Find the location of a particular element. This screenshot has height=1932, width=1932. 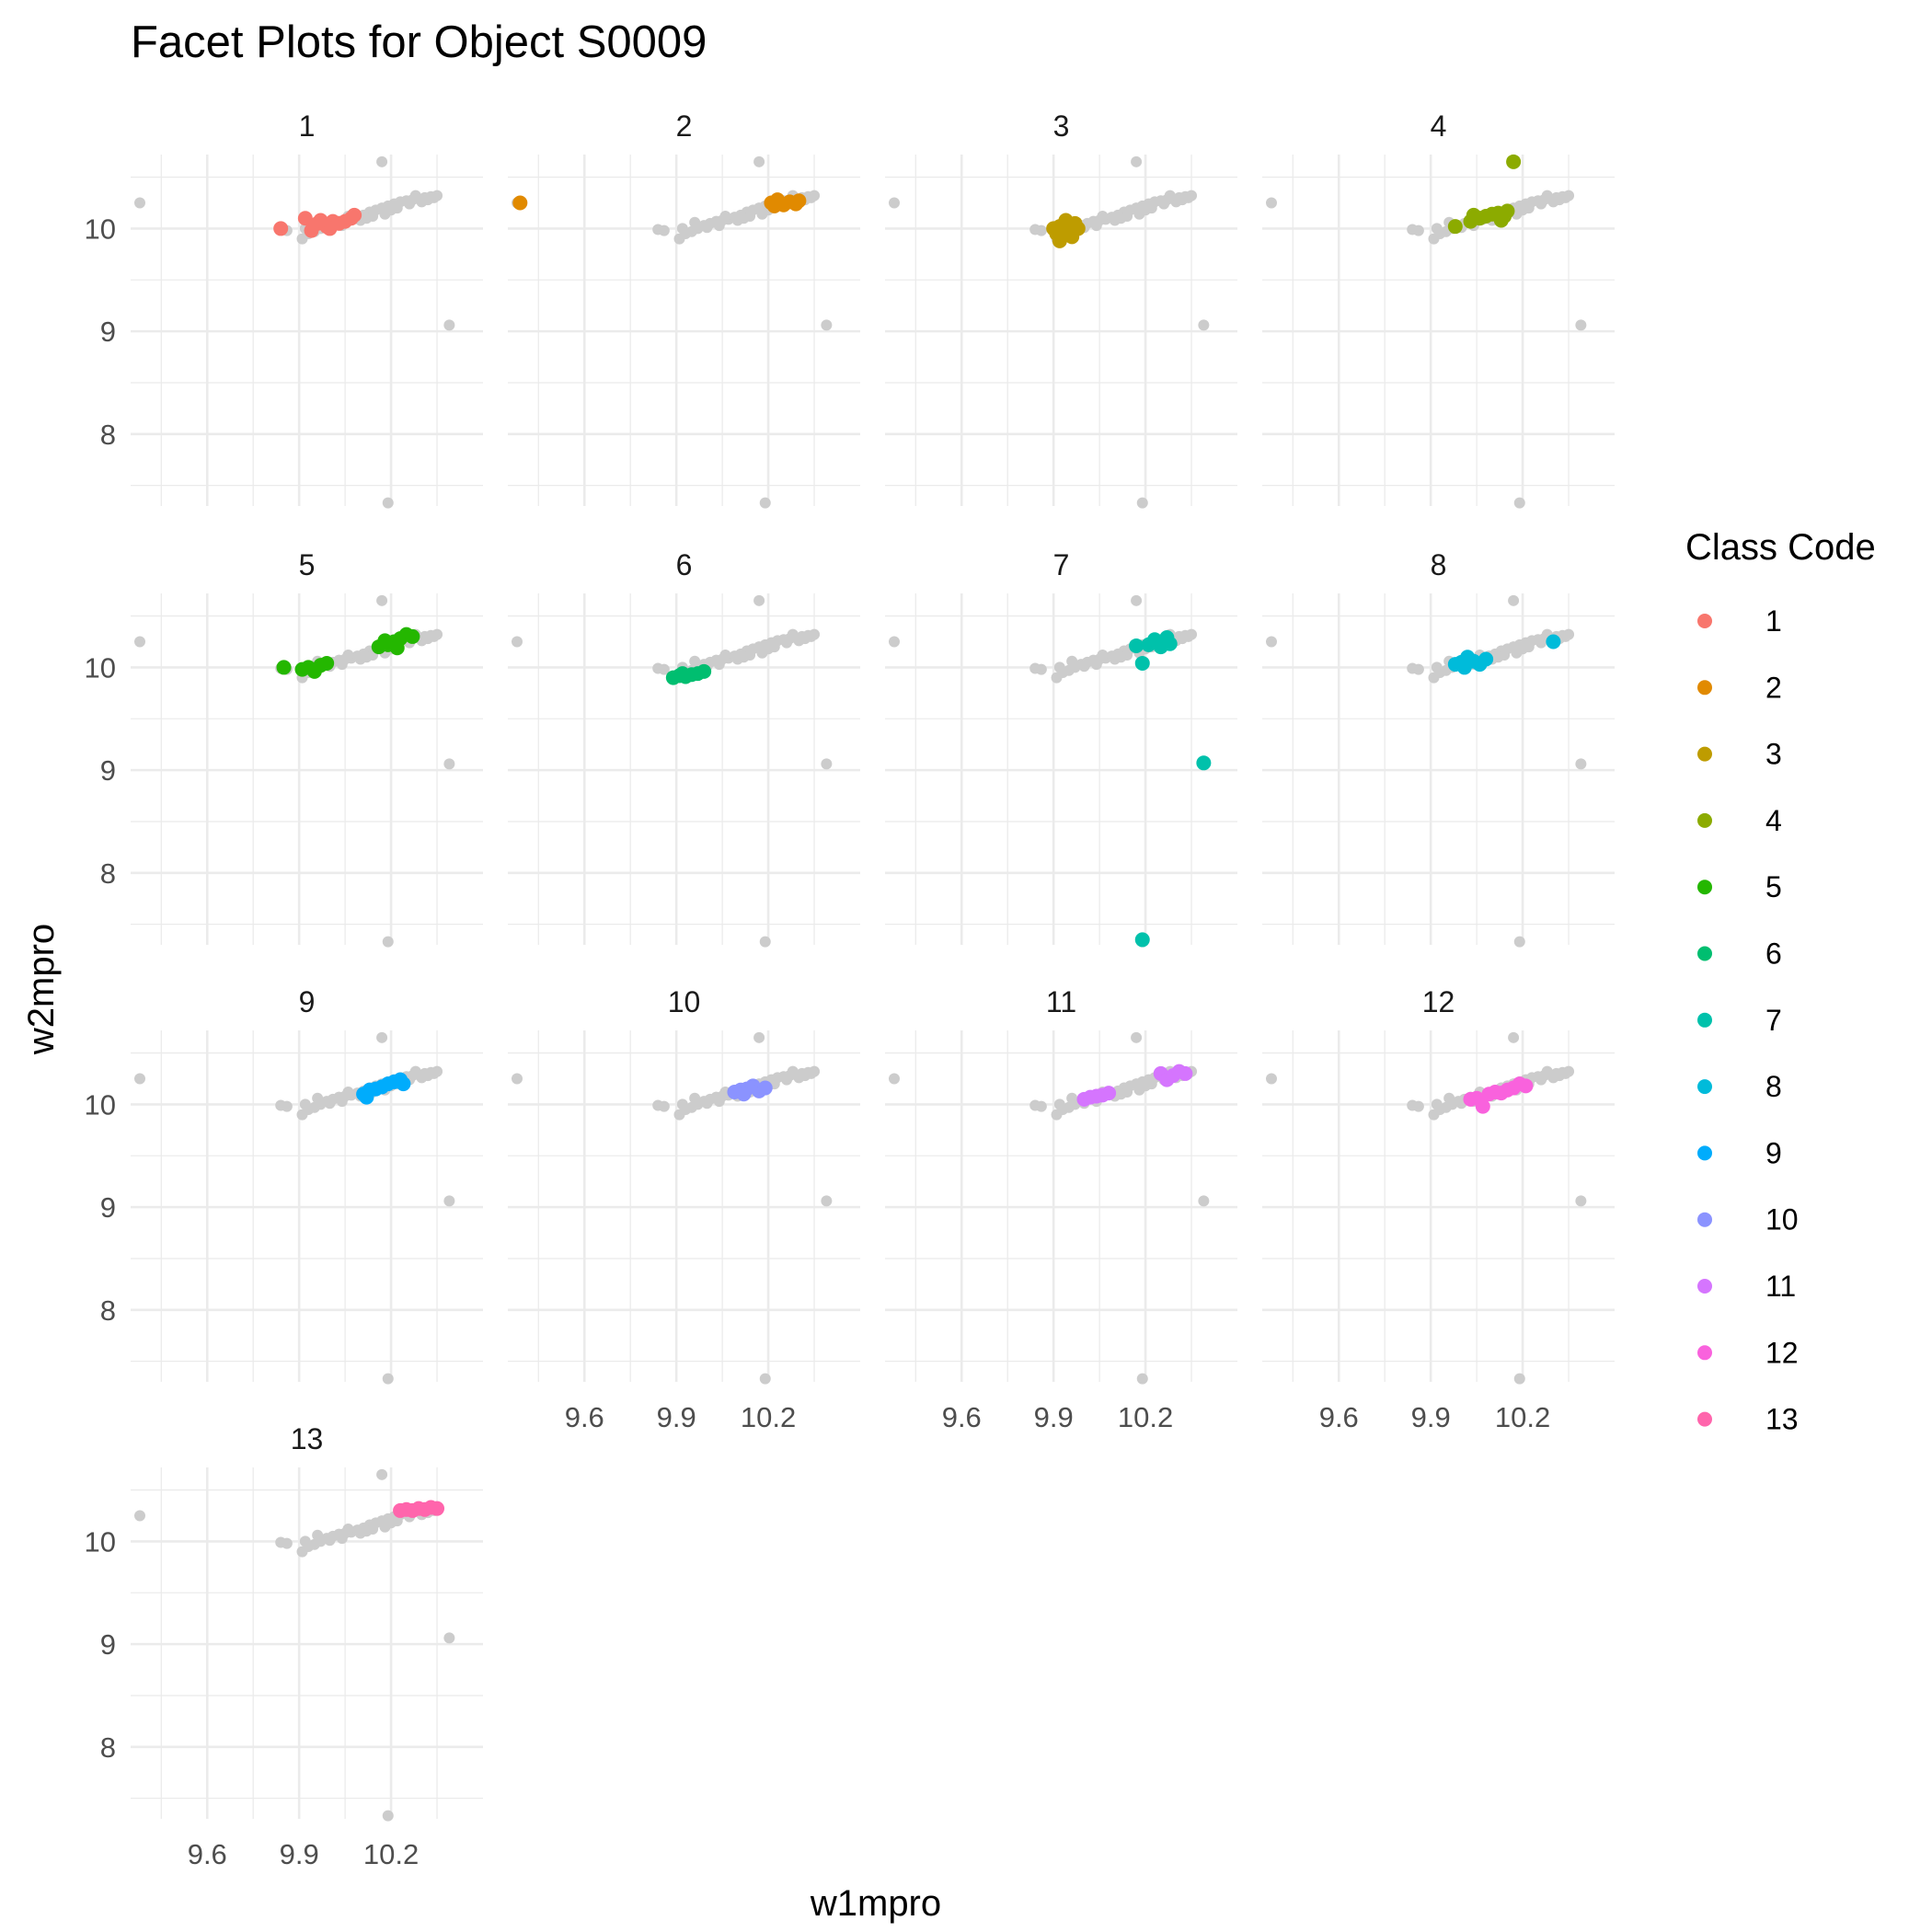

facet-strip-label: 4 is located at coordinates (1439, 126).